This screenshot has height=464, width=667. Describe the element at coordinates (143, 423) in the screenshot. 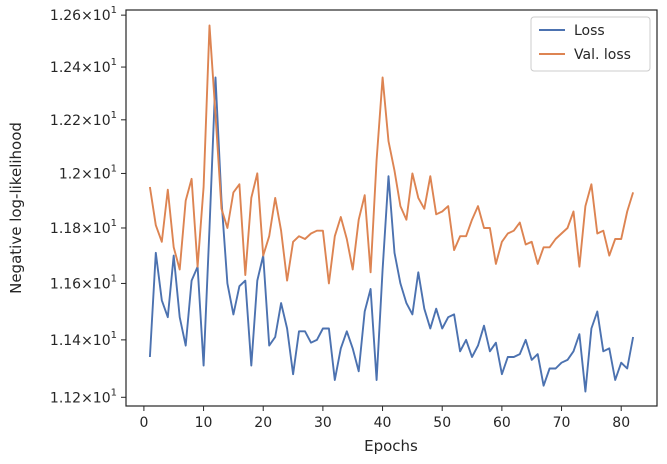

I see `x-tick-label: 0` at that location.